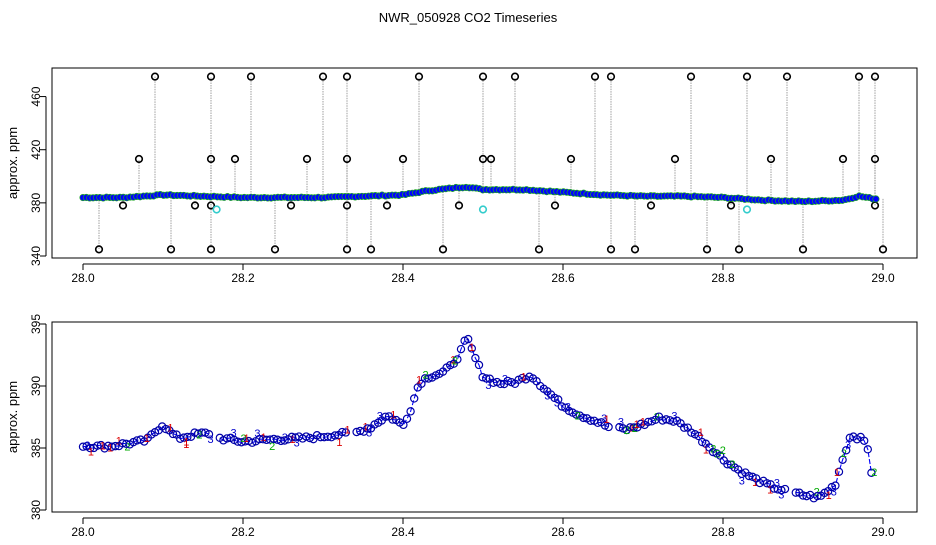 The image size is (936, 545). I want to click on top-flagged-markers, so click(482, 209).